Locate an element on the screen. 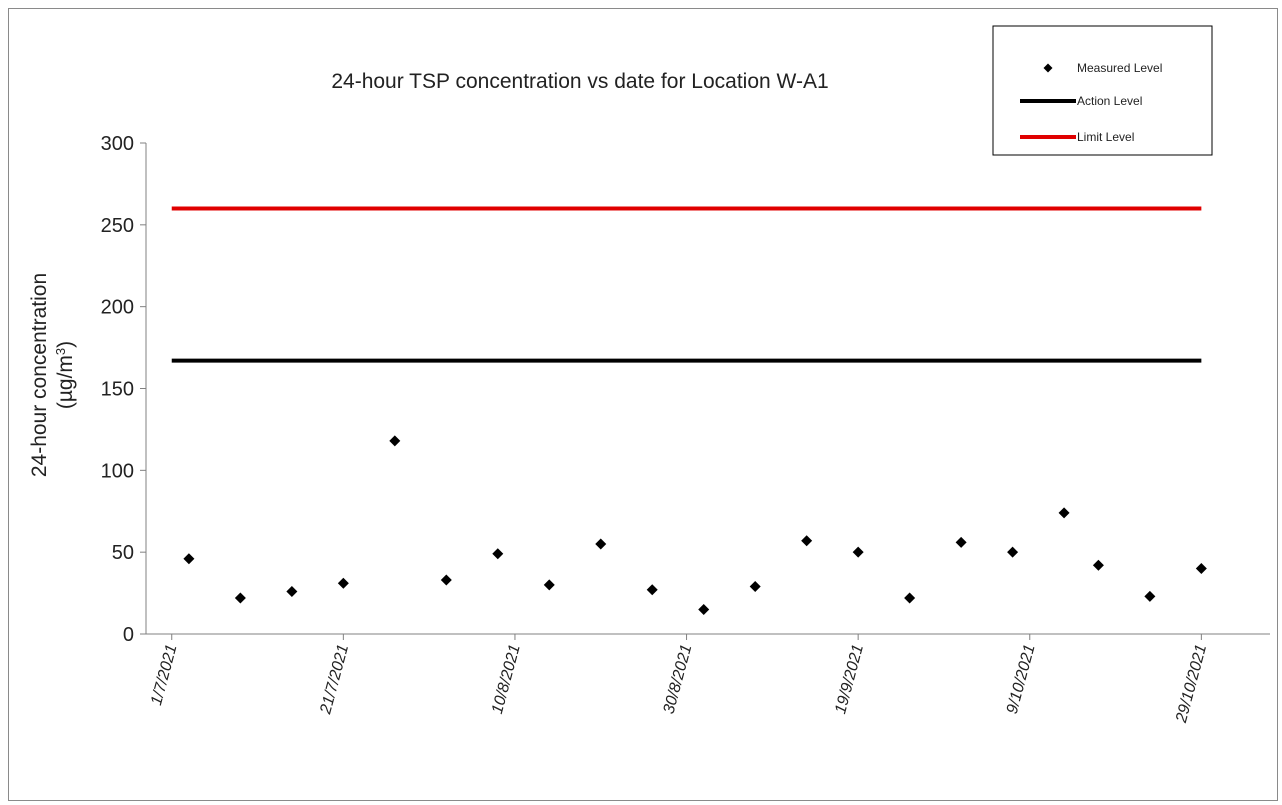  legend-limit-label: Limit Level is located at coordinates (1105, 137).